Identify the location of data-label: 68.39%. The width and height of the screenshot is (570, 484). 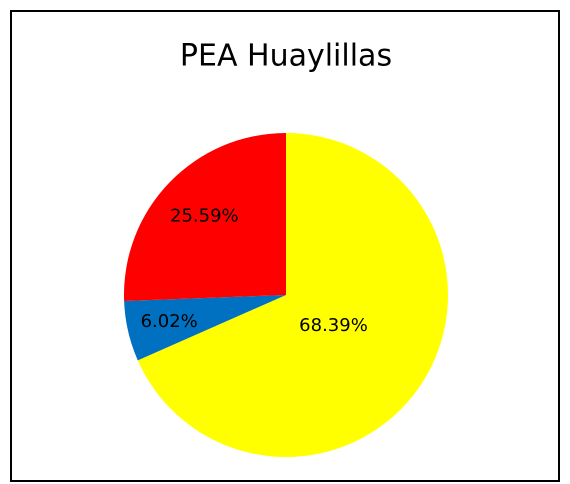
(333, 325).